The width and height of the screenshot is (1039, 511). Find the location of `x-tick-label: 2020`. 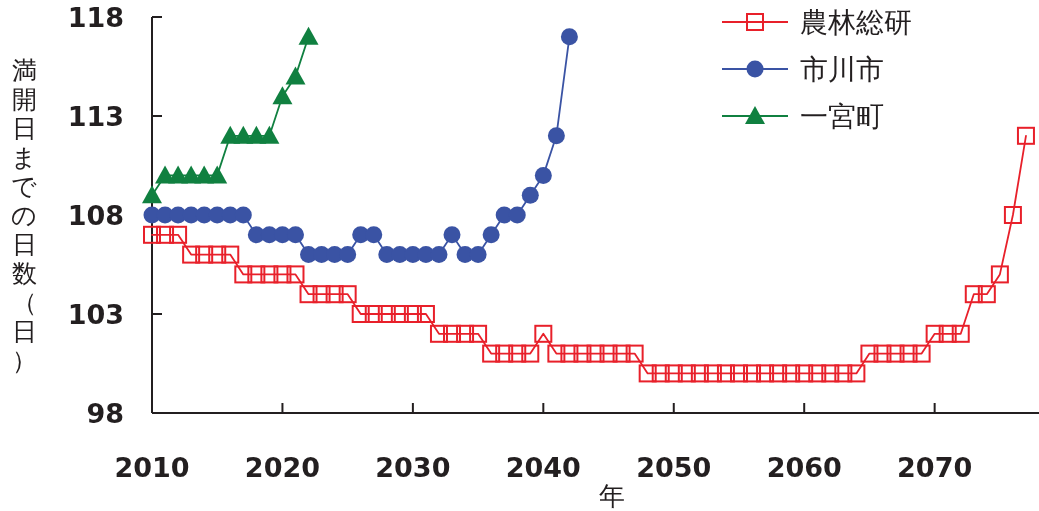

x-tick-label: 2020 is located at coordinates (282, 467).